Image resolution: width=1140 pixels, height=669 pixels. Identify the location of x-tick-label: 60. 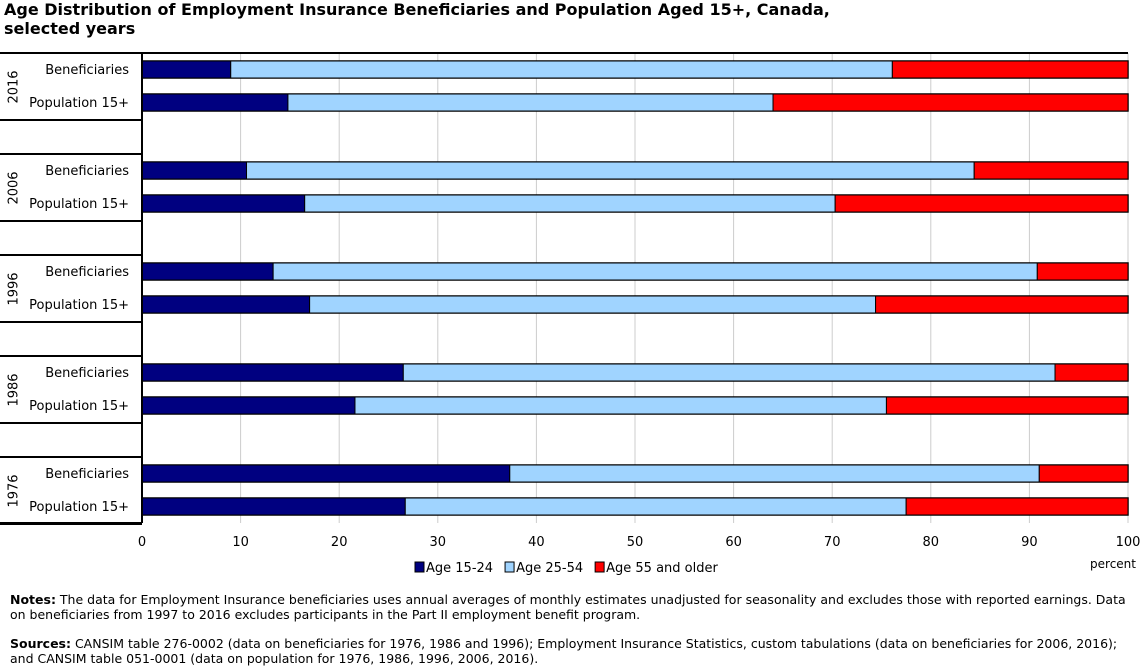
(733, 542).